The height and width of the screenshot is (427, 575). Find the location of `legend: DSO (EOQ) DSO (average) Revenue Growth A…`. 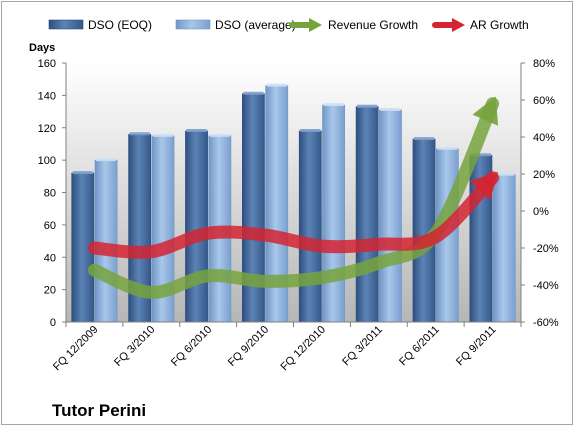

legend: DSO (EOQ) DSO (average) Revenue Growth A… is located at coordinates (288, 25).